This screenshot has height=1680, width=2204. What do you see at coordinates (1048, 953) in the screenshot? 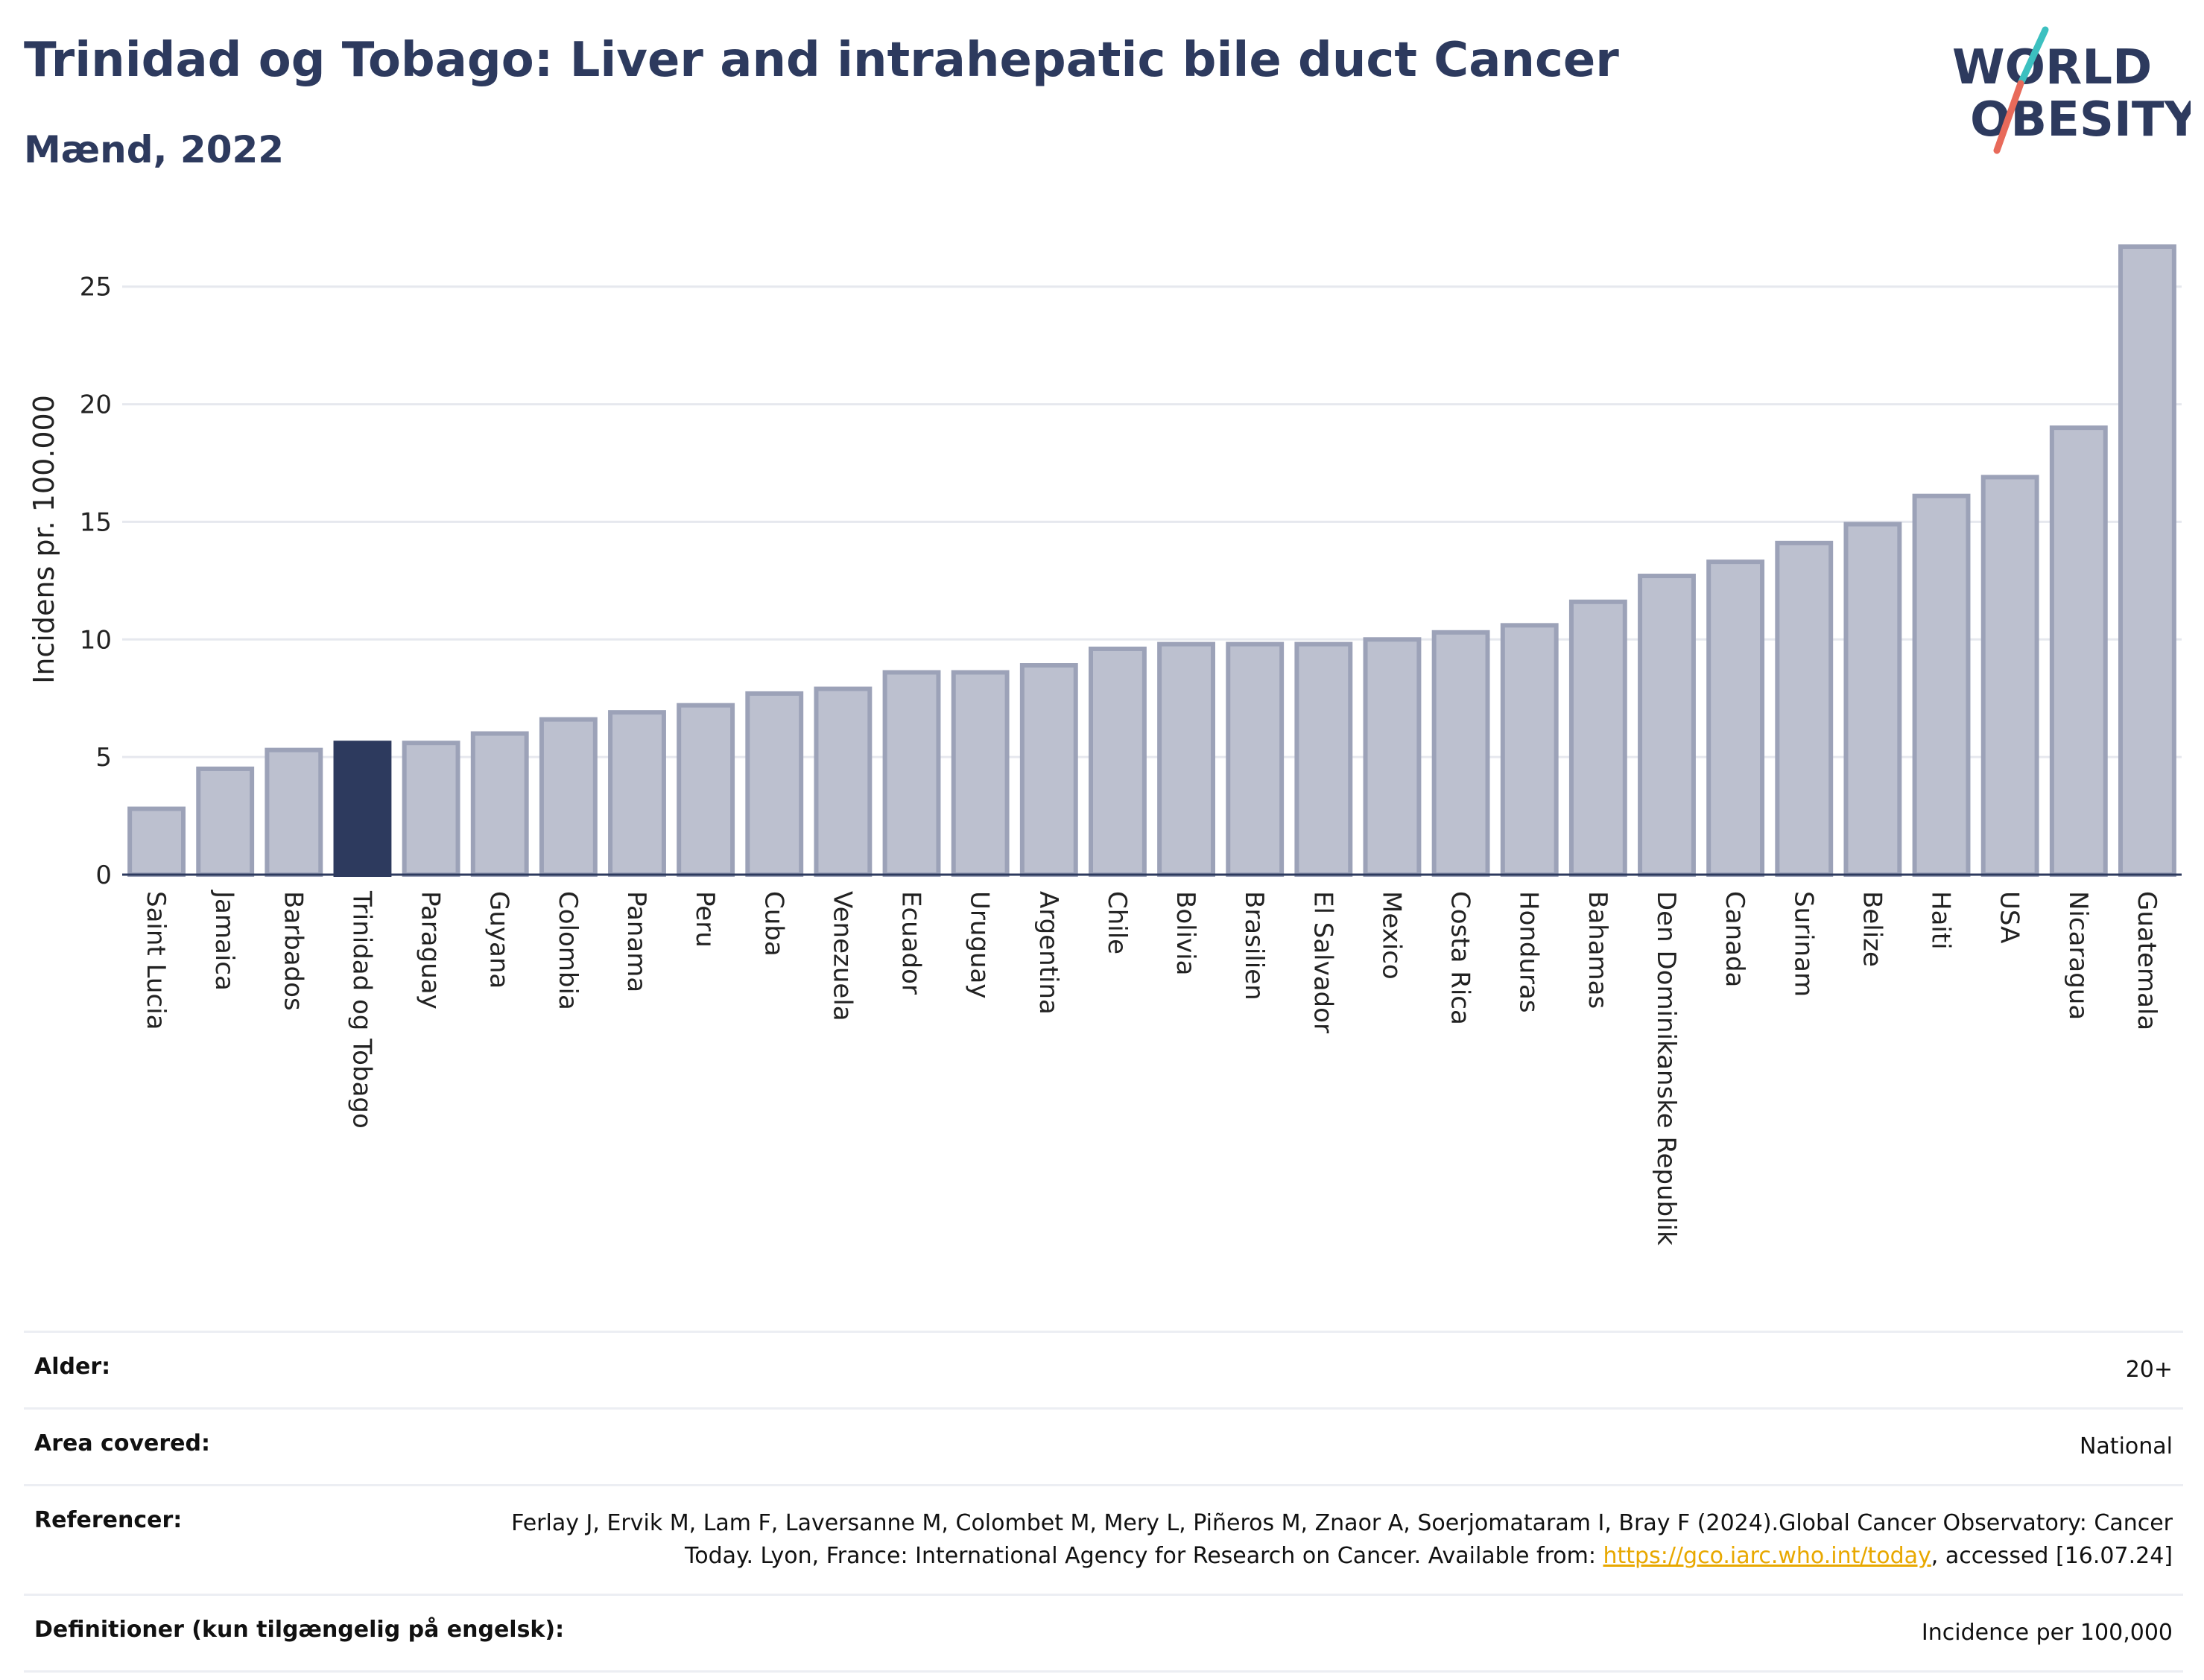
I see `x-tick-label: Argentina` at bounding box center [1048, 953].